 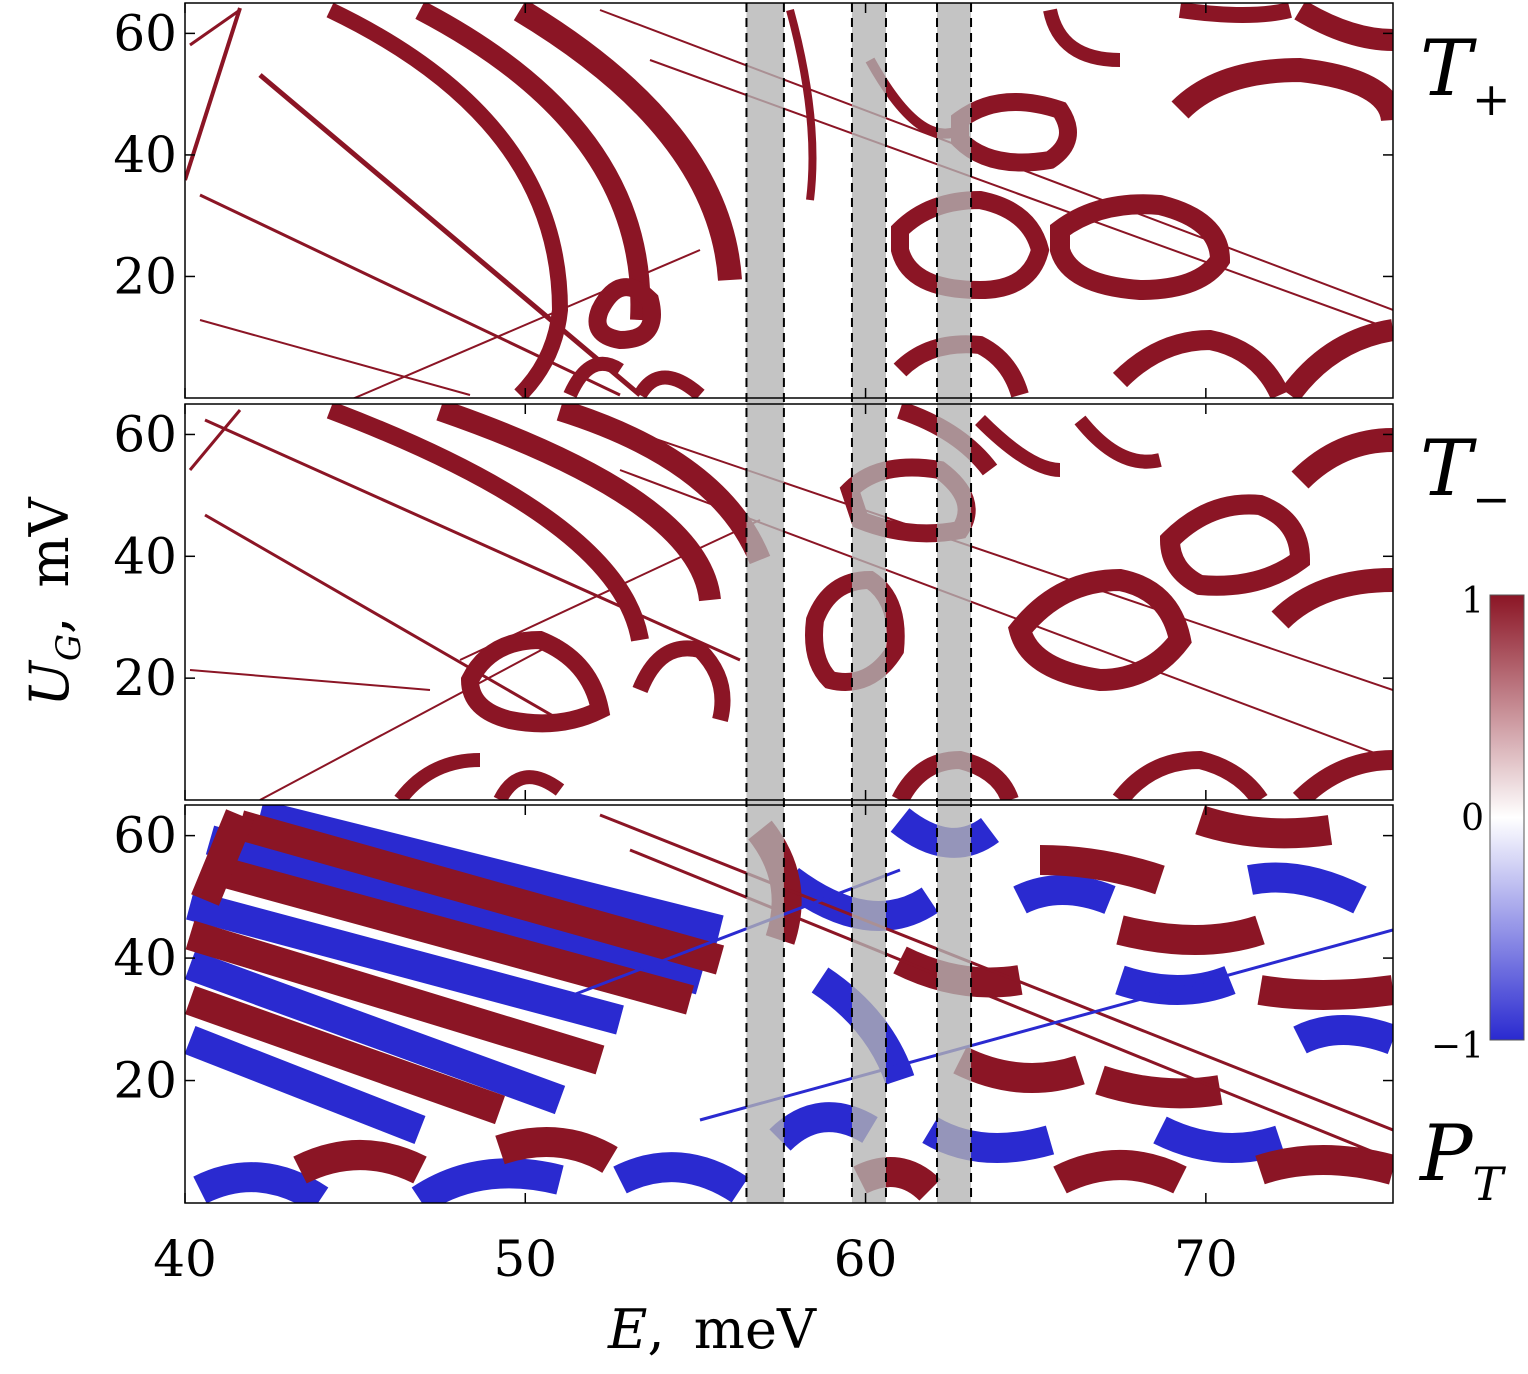 I want to click on panel-label-3: PT, so click(x=1462, y=1160).